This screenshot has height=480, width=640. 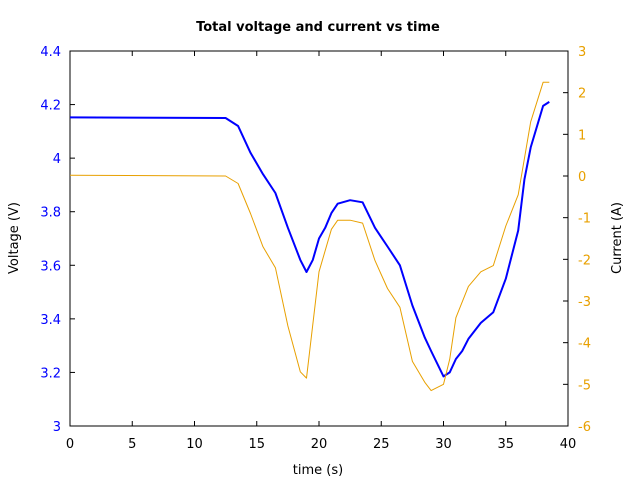 I want to click on x-tick-label: 40, so click(x=568, y=444).